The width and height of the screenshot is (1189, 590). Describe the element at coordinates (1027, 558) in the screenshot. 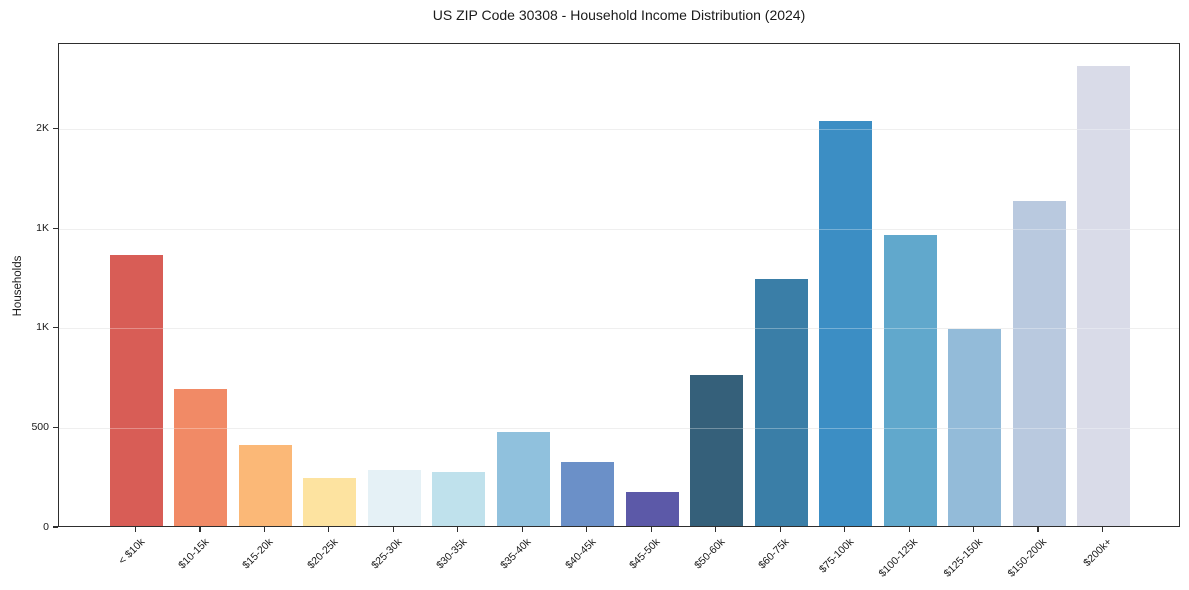

I see `x-tick-label-text: $150-200k` at that location.